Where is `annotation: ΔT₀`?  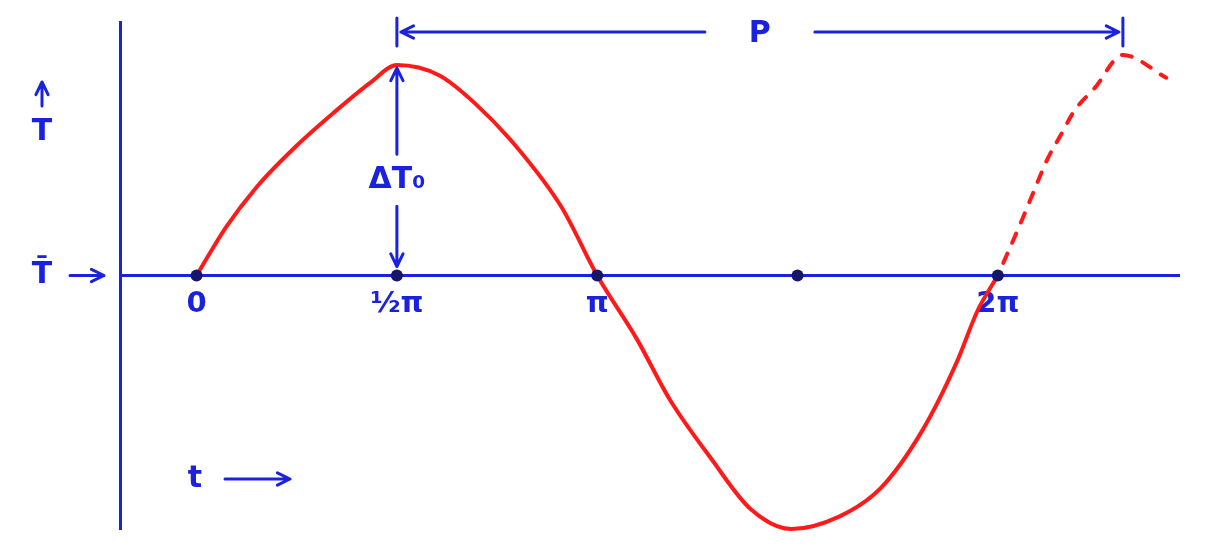 annotation: ΔT₀ is located at coordinates (397, 178).